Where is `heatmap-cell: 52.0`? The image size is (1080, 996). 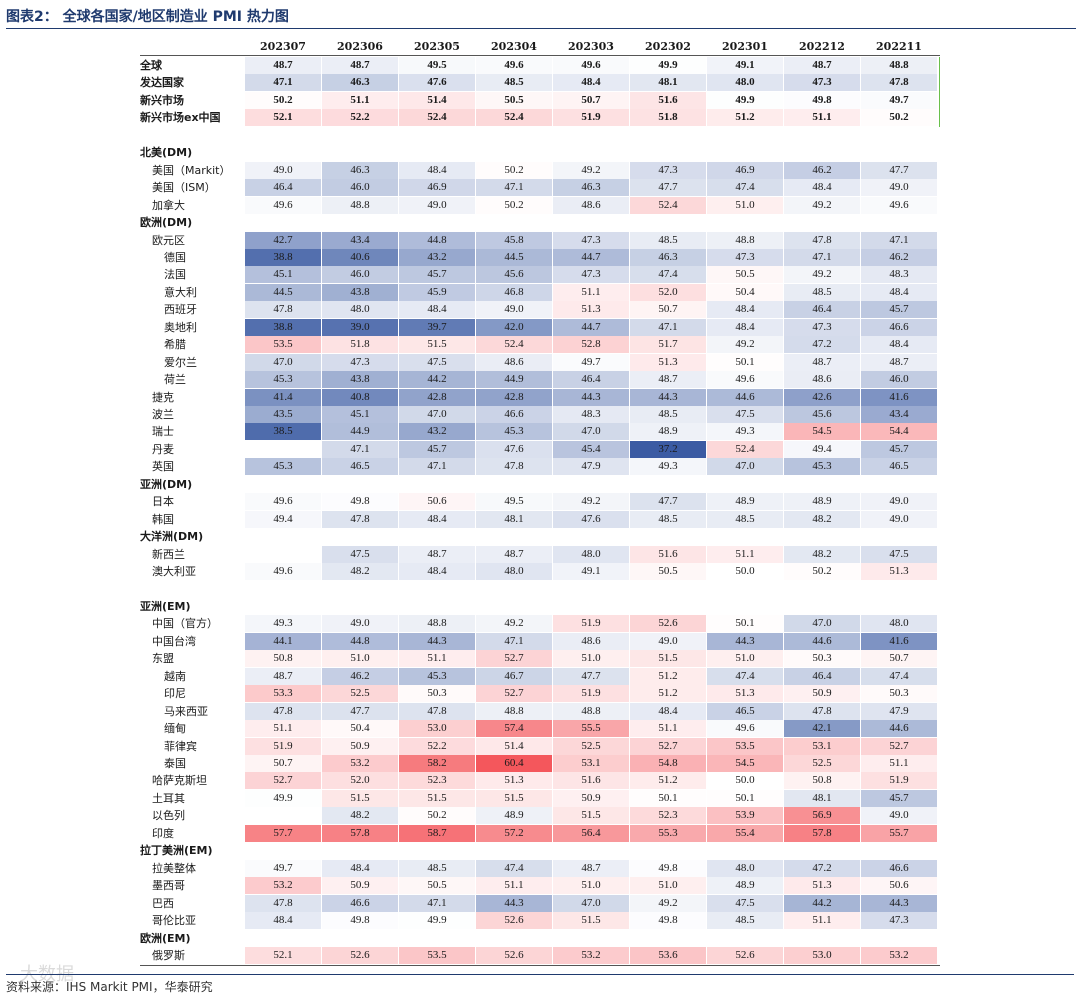
heatmap-cell: 52.0 is located at coordinates (360, 781).